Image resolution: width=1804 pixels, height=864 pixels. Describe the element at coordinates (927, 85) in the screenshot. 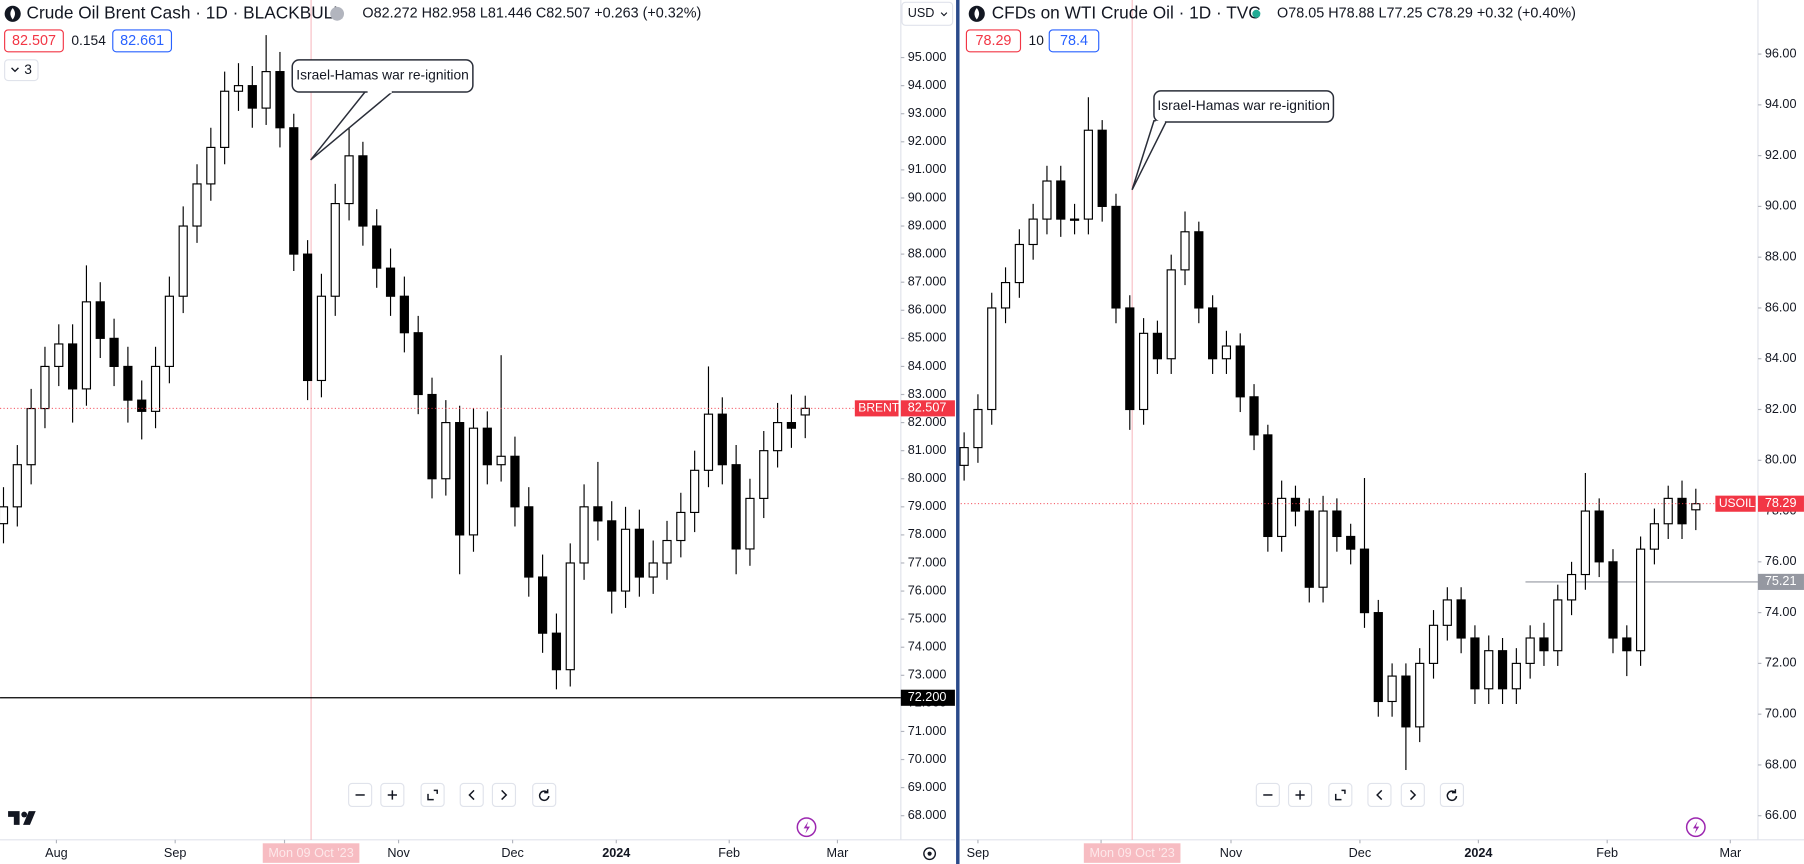

I see `y-tick-label: 94.000` at that location.